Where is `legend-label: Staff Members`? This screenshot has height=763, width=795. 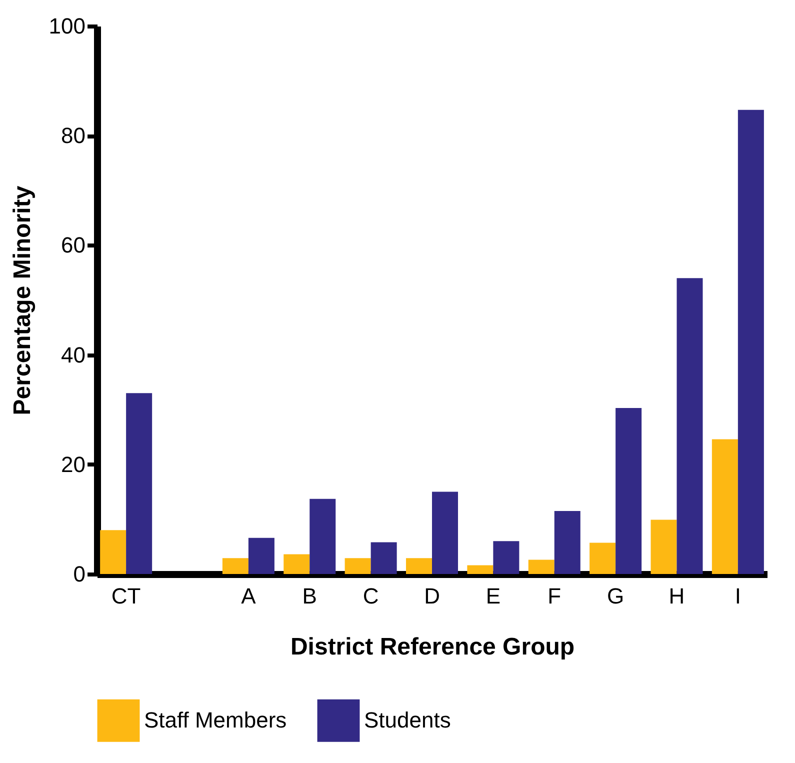
legend-label: Staff Members is located at coordinates (215, 720).